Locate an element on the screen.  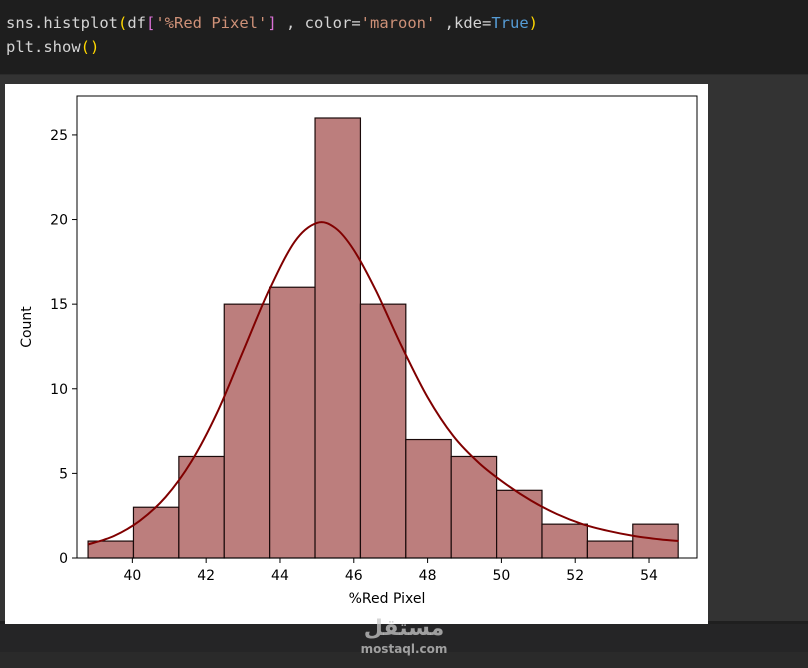
code-paren-token: ) is located at coordinates (533, 23).